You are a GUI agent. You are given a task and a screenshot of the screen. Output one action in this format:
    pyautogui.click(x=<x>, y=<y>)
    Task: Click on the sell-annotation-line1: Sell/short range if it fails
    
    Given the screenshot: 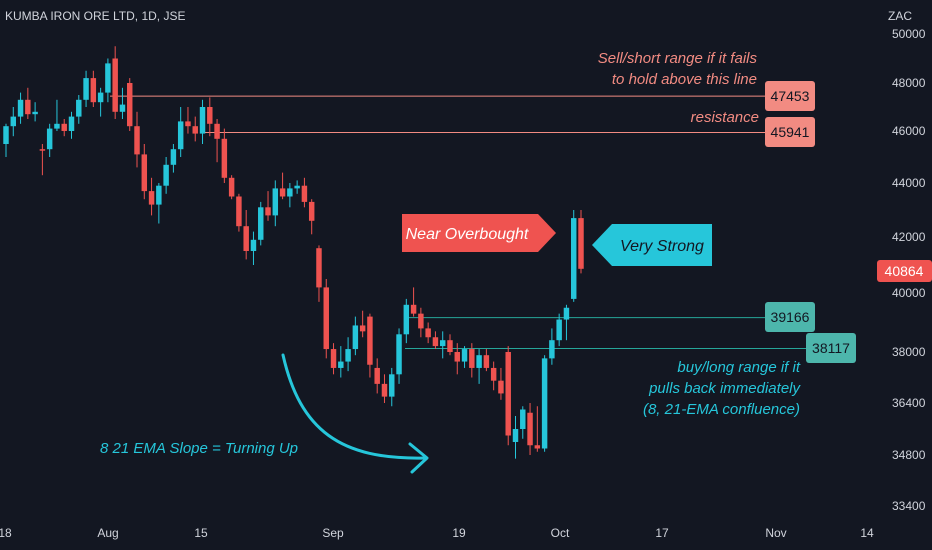 What is the action you would take?
    pyautogui.click(x=678, y=58)
    